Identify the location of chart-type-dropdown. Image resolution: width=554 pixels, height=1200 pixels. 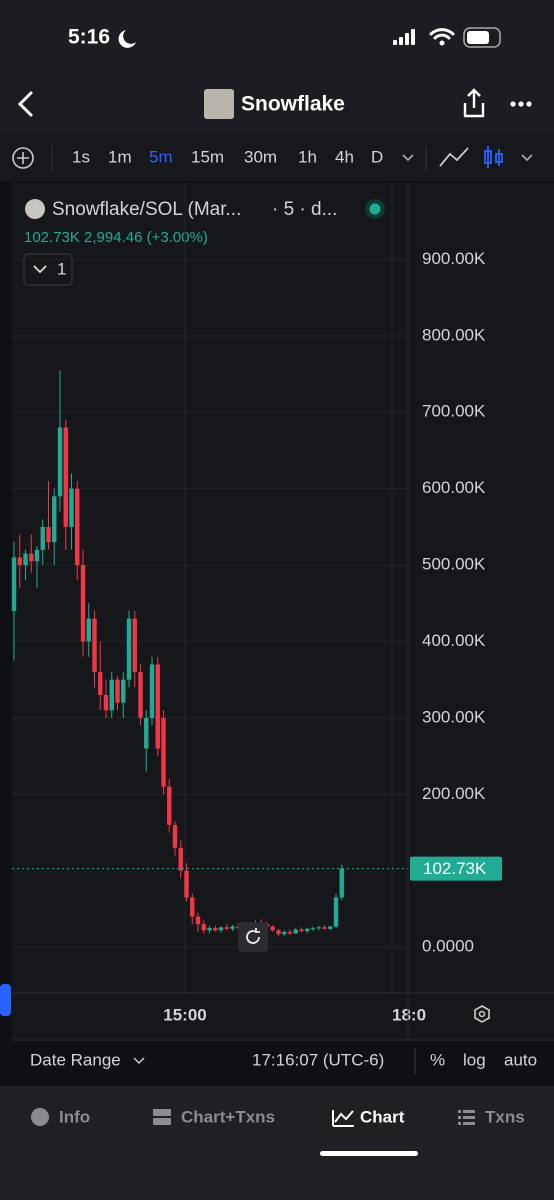
(527, 158).